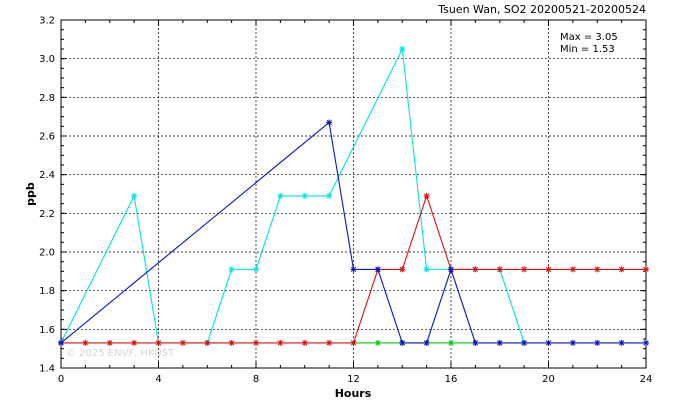 This screenshot has width=674, height=409. What do you see at coordinates (541, 9) in the screenshot?
I see `chart-title: Tsuen Wan, SO2 20200521-20200524` at bounding box center [541, 9].